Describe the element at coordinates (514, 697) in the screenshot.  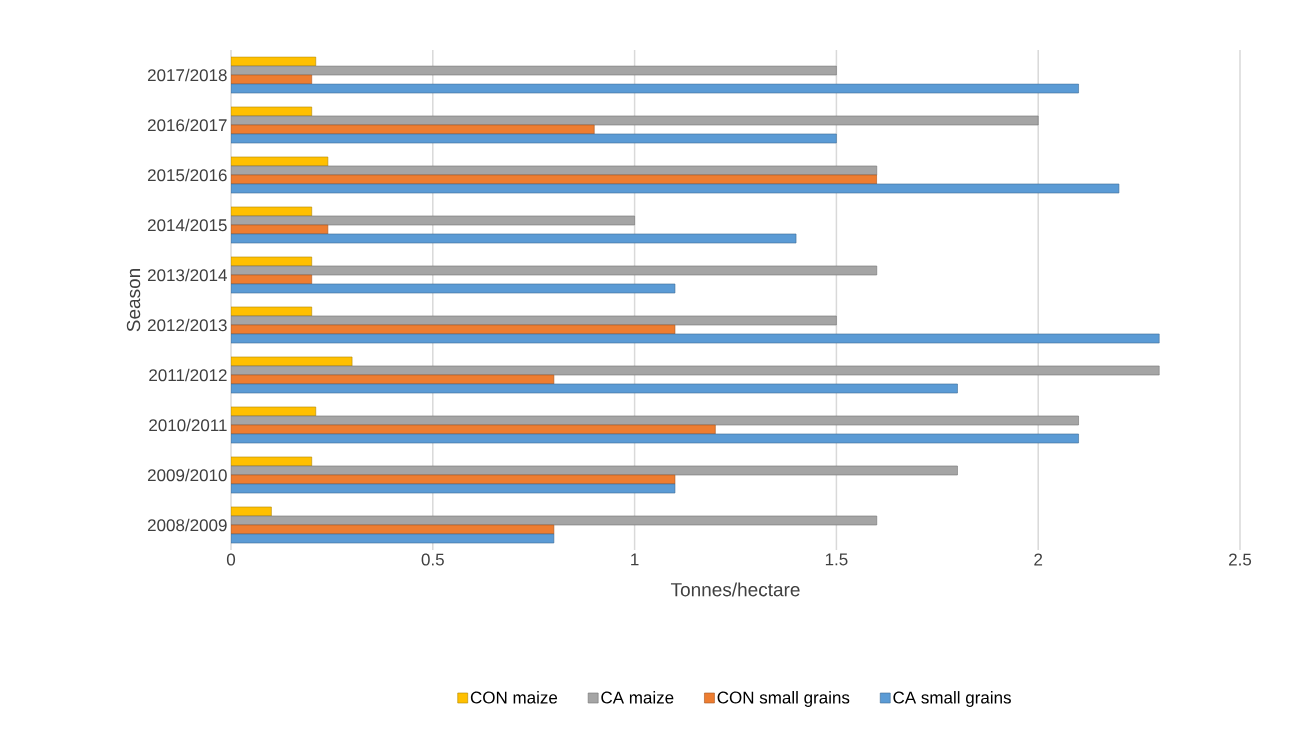
I see `legend-label: CON maize` at that location.